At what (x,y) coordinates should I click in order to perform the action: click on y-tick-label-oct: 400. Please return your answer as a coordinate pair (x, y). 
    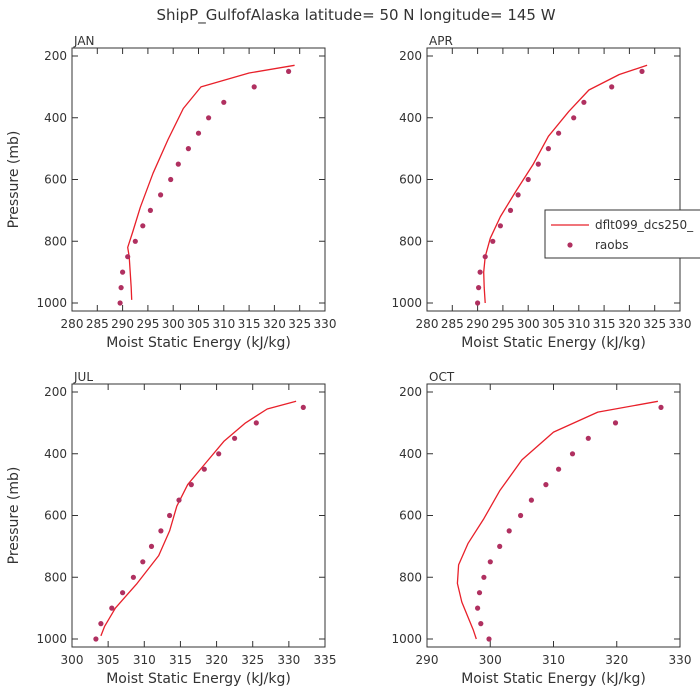
    Looking at the image, I should click on (410, 454).